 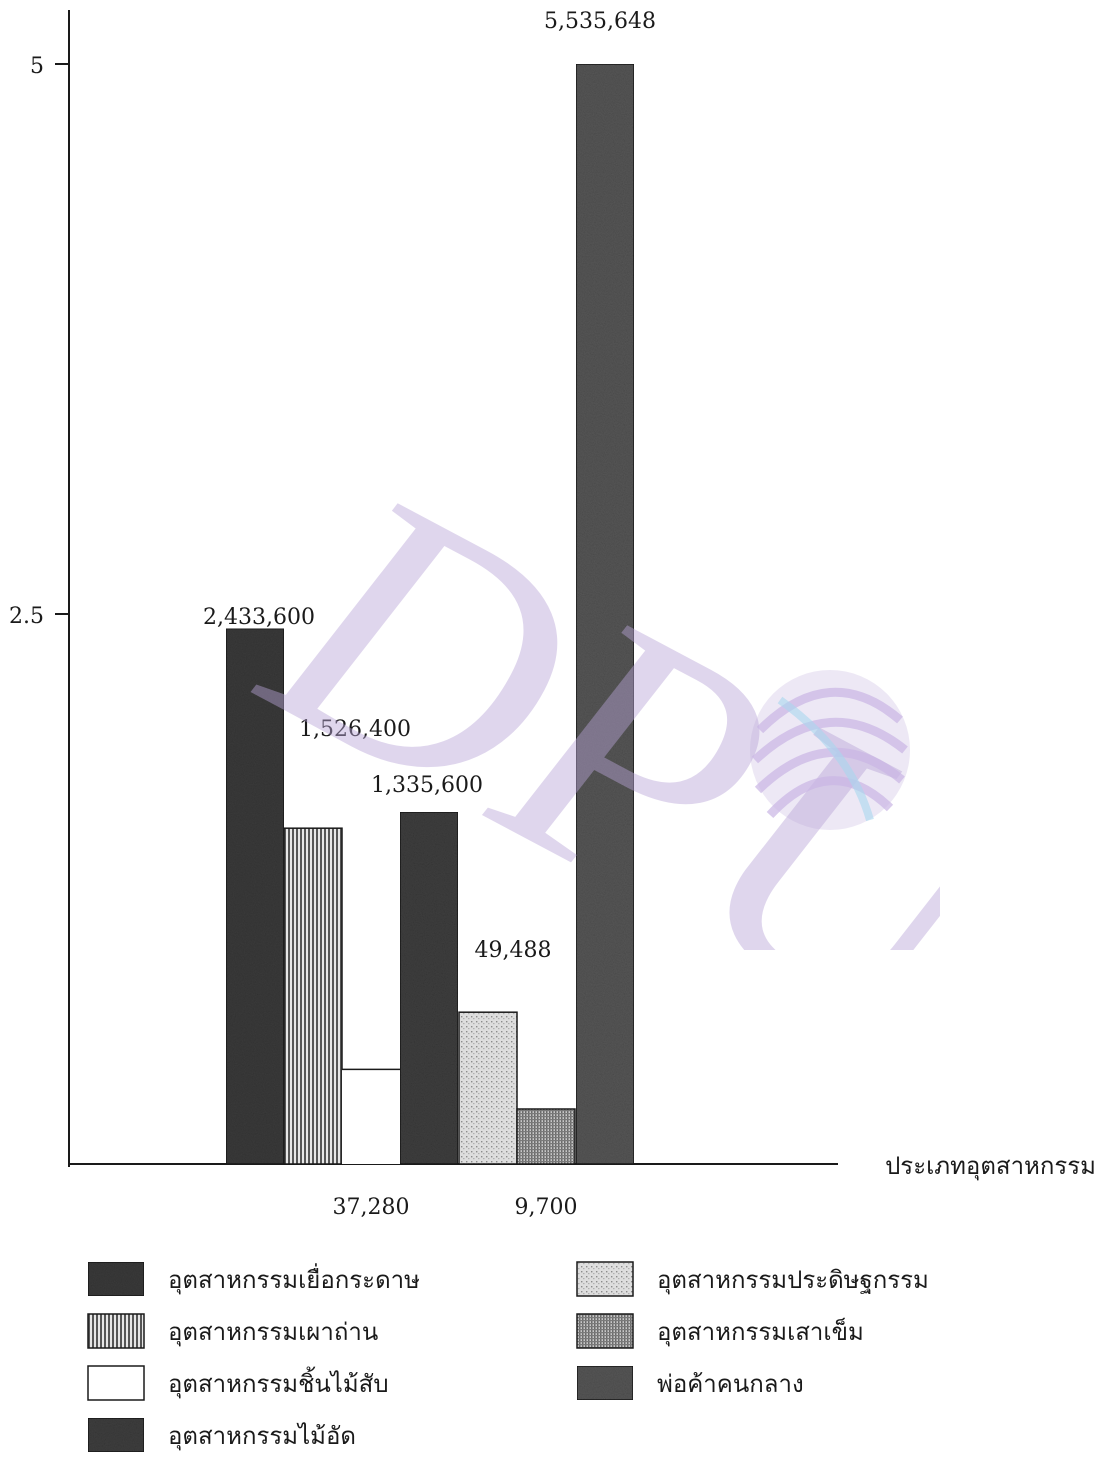 What do you see at coordinates (760, 1332) in the screenshot?
I see `legend-label: อุตสาหกรรมเสาเข็ม` at bounding box center [760, 1332].